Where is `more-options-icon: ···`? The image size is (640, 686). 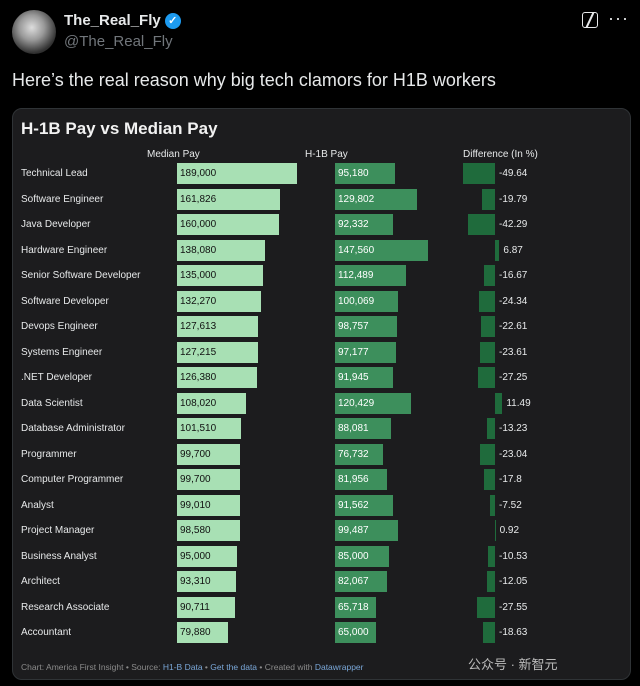 more-options-icon: ··· is located at coordinates (618, 18).